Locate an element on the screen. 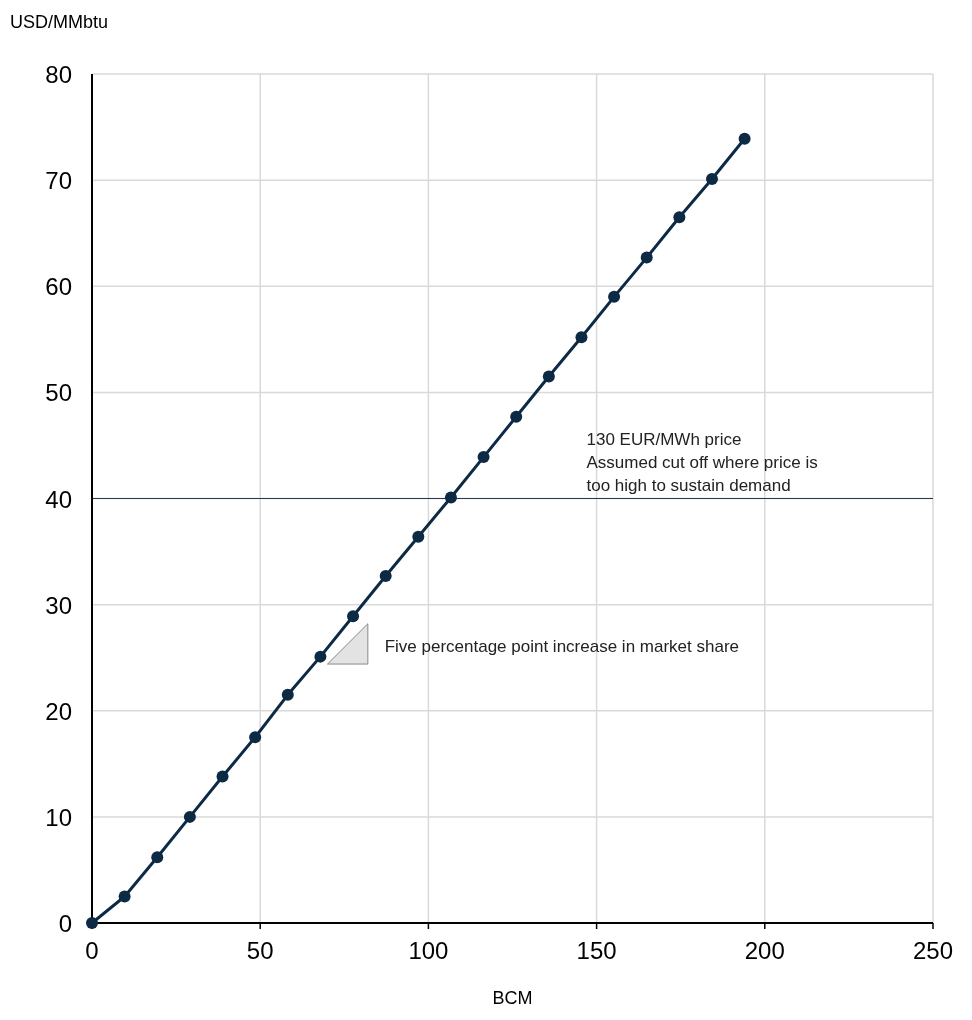 The width and height of the screenshot is (972, 1020). y-axis-title: USD/MMbtu is located at coordinates (59, 22).